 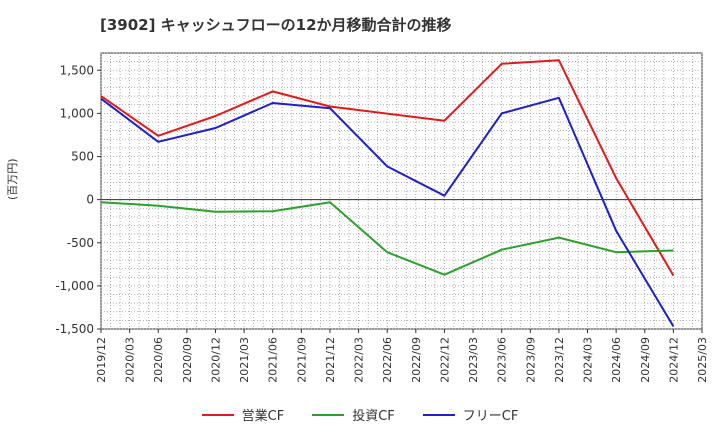 What do you see at coordinates (273, 360) in the screenshot?
I see `x-tick-label: 2021/06` at bounding box center [273, 360].